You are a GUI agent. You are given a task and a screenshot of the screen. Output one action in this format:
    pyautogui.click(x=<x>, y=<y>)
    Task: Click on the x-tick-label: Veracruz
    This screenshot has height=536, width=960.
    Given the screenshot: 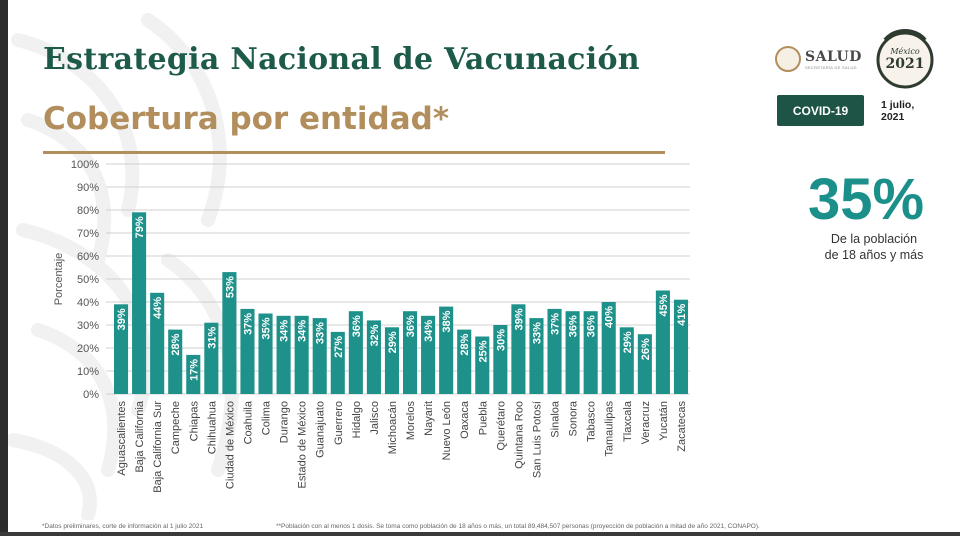 What is the action you would take?
    pyautogui.click(x=646, y=422)
    